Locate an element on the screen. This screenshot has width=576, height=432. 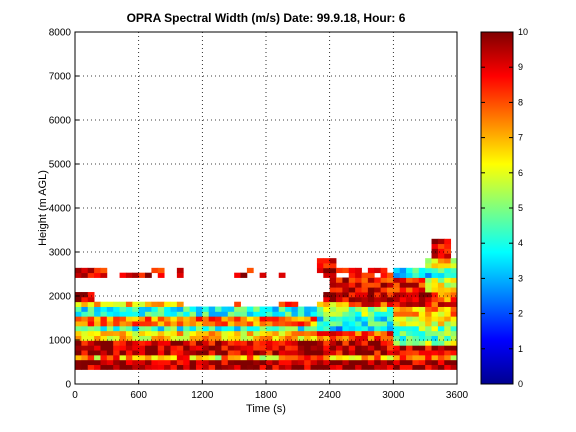
x-tick-label: 2400 is located at coordinates (330, 395).